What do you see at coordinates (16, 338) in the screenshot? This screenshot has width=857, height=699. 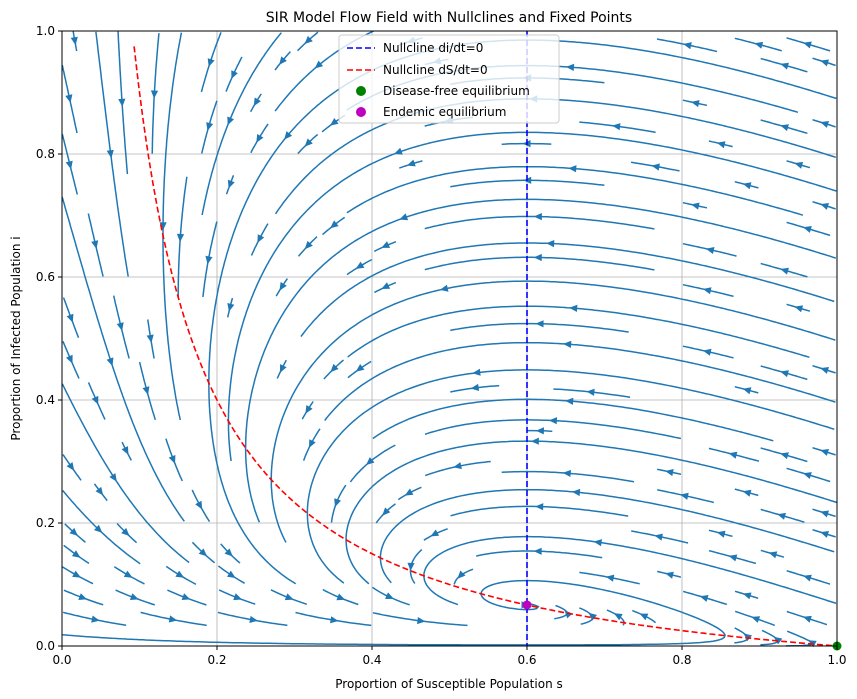 I see `y-axis-label: Proportion of Infected Population i` at bounding box center [16, 338].